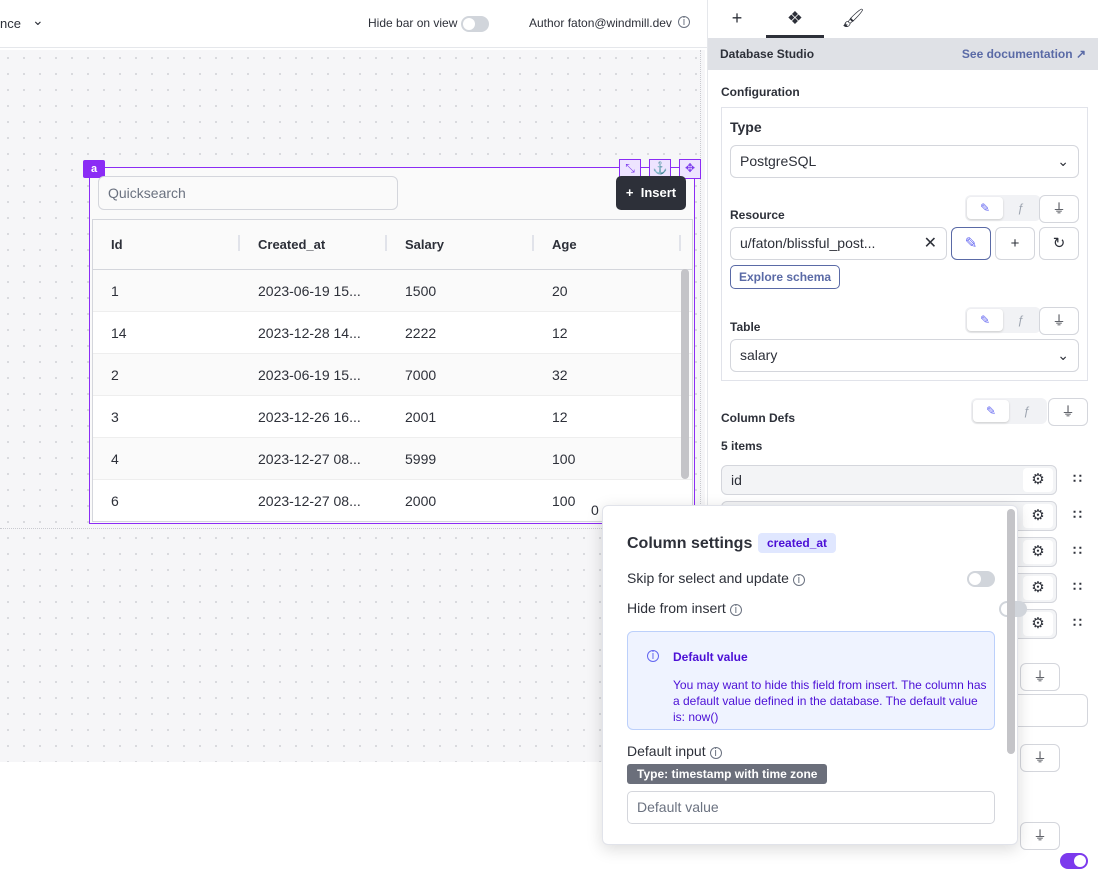 This screenshot has width=1098, height=869. I want to click on table-row: 6 2023-12-27 08... 2000 100, so click(392, 500).